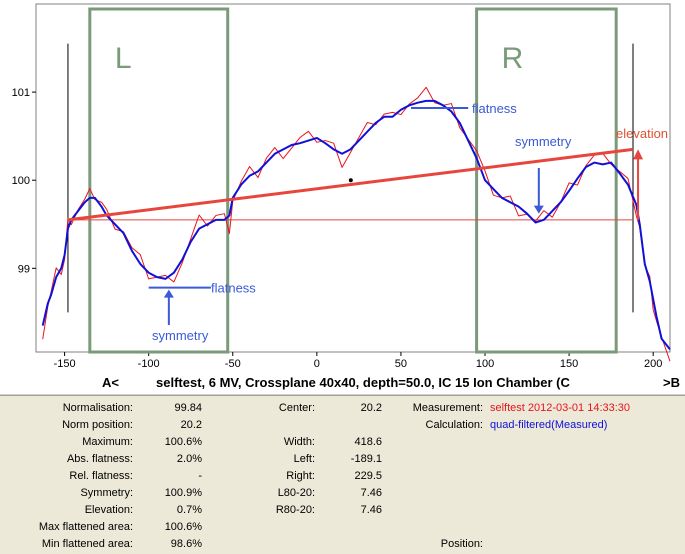 This screenshot has width=685, height=554. Describe the element at coordinates (350, 180) in the screenshot. I see `center-marker` at that location.